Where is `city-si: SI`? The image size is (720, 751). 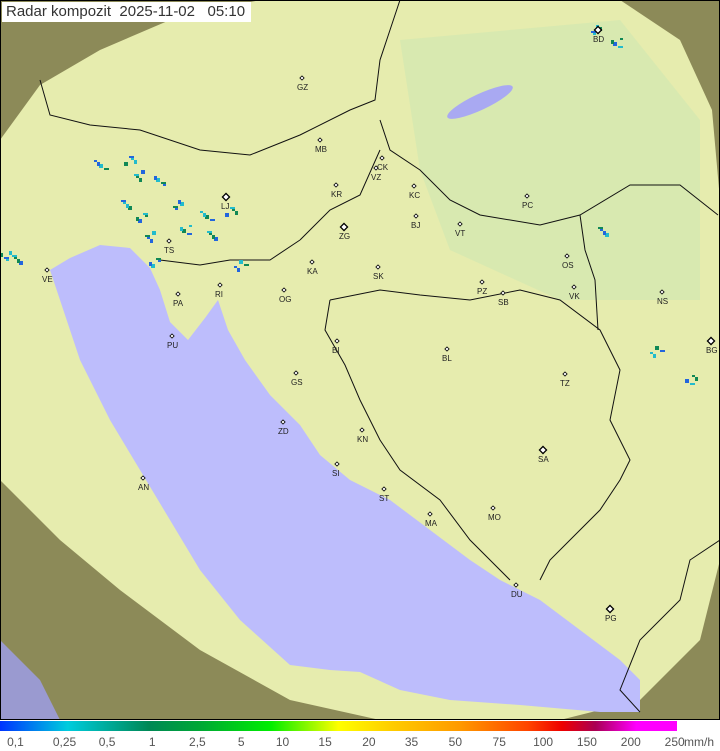 city-si: SI is located at coordinates (336, 469).